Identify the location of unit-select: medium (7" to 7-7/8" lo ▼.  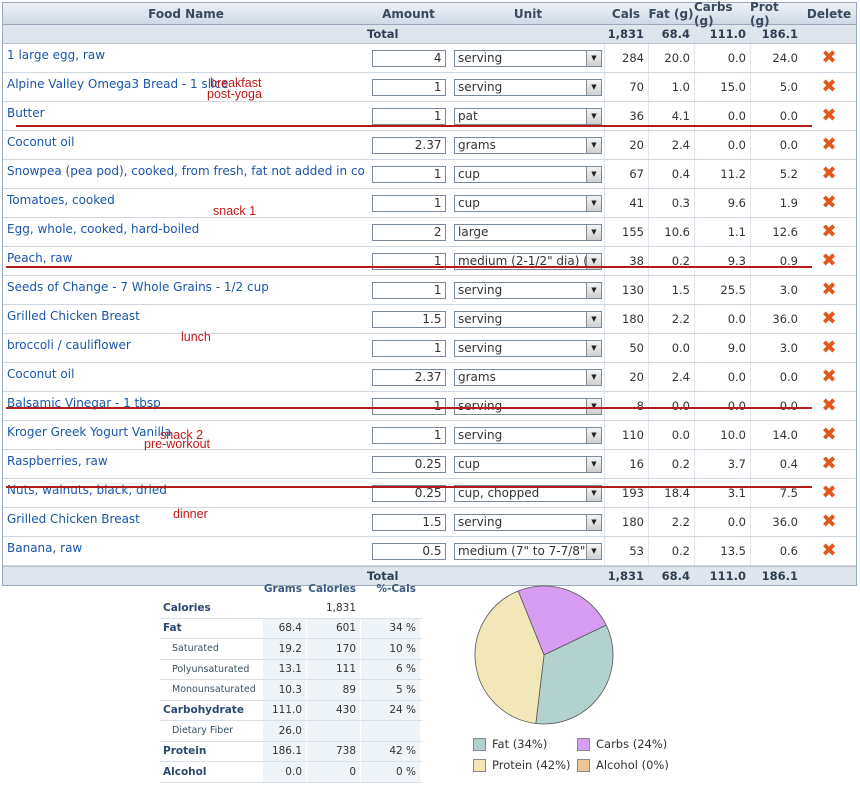
(528, 551).